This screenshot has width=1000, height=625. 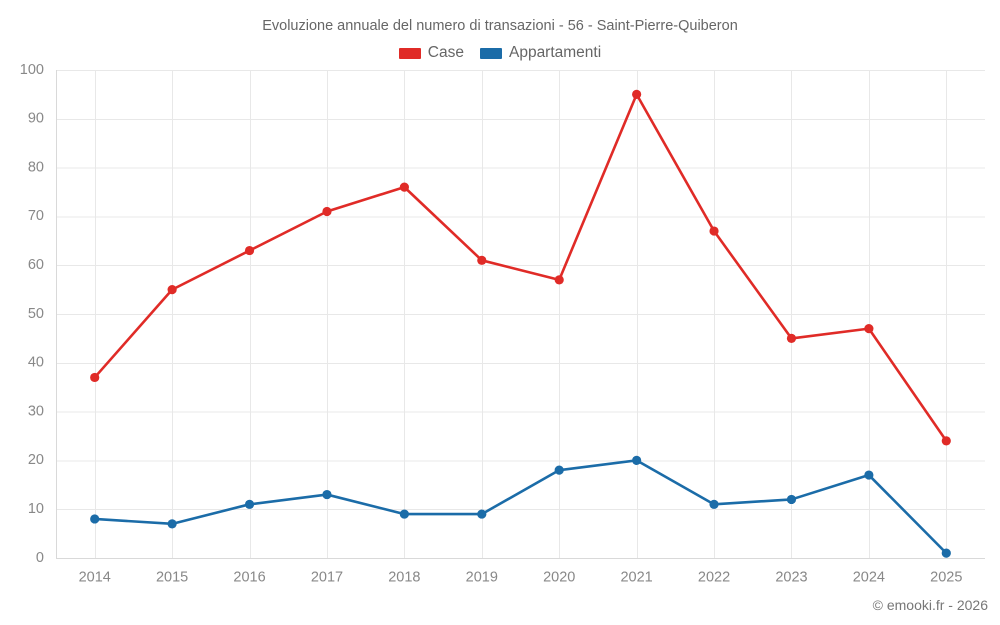 I want to click on x-axis-tick-label: 2020, so click(x=559, y=578).